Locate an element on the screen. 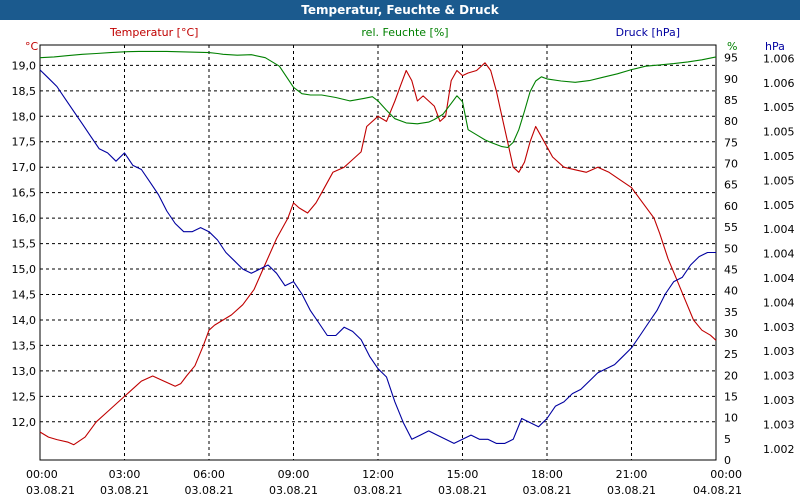 The width and height of the screenshot is (800, 500). pressure-tick-label: 1.002 is located at coordinates (779, 449).